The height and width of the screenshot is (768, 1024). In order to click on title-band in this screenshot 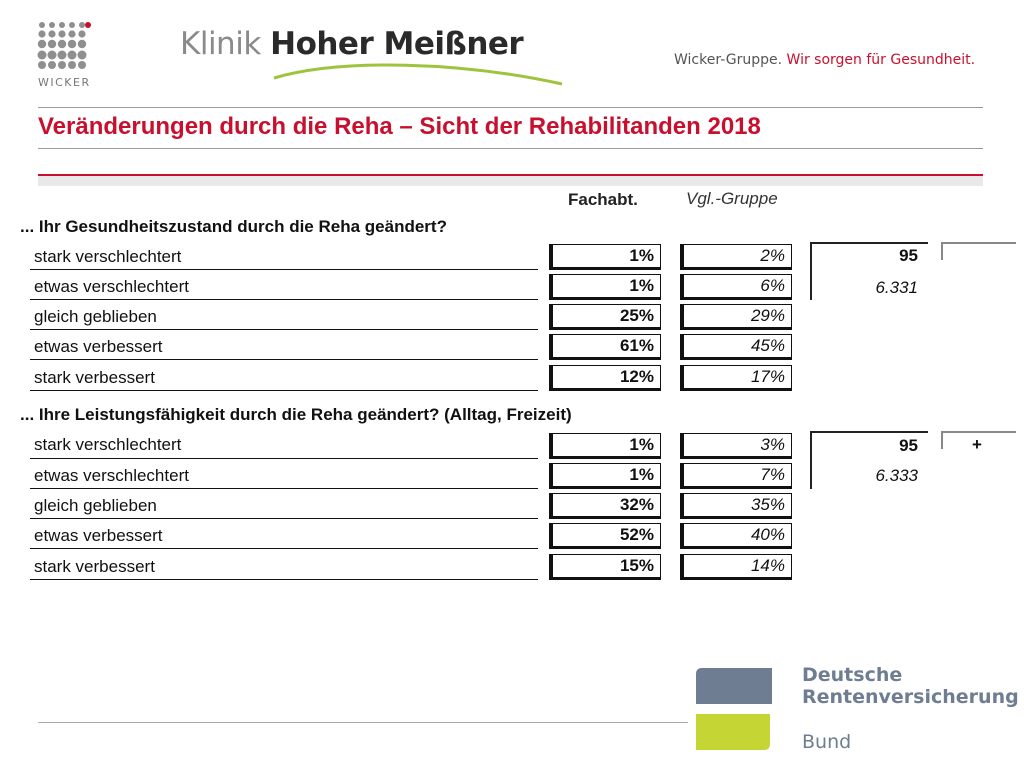, I will do `click(510, 180)`.